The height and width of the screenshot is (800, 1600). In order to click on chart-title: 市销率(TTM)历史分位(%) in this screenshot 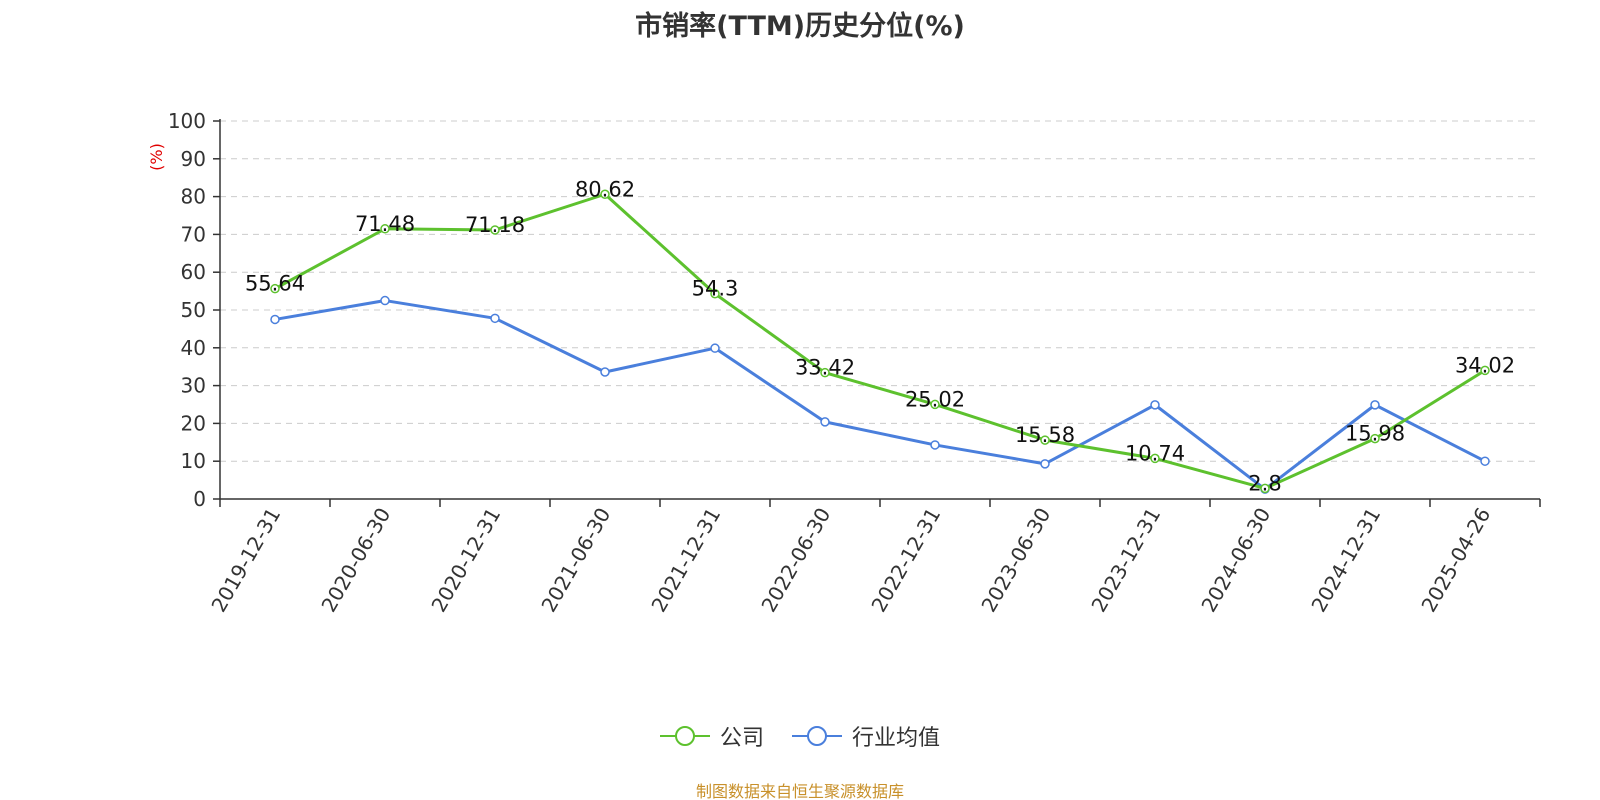, I will do `click(800, 26)`.